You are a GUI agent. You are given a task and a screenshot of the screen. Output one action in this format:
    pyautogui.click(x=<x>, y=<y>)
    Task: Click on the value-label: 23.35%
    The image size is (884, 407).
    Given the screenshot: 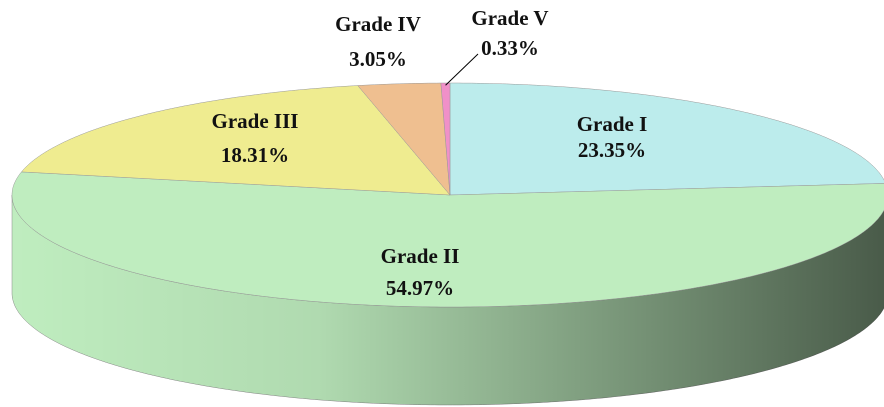 What is the action you would take?
    pyautogui.click(x=612, y=150)
    